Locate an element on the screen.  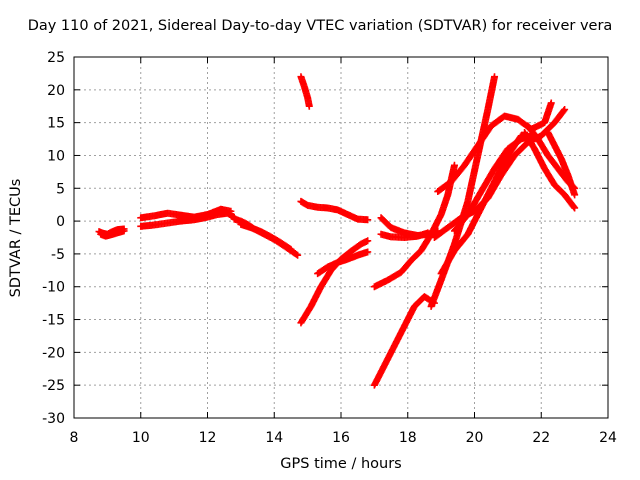
y-tick-label: 25 is located at coordinates (56, 58).